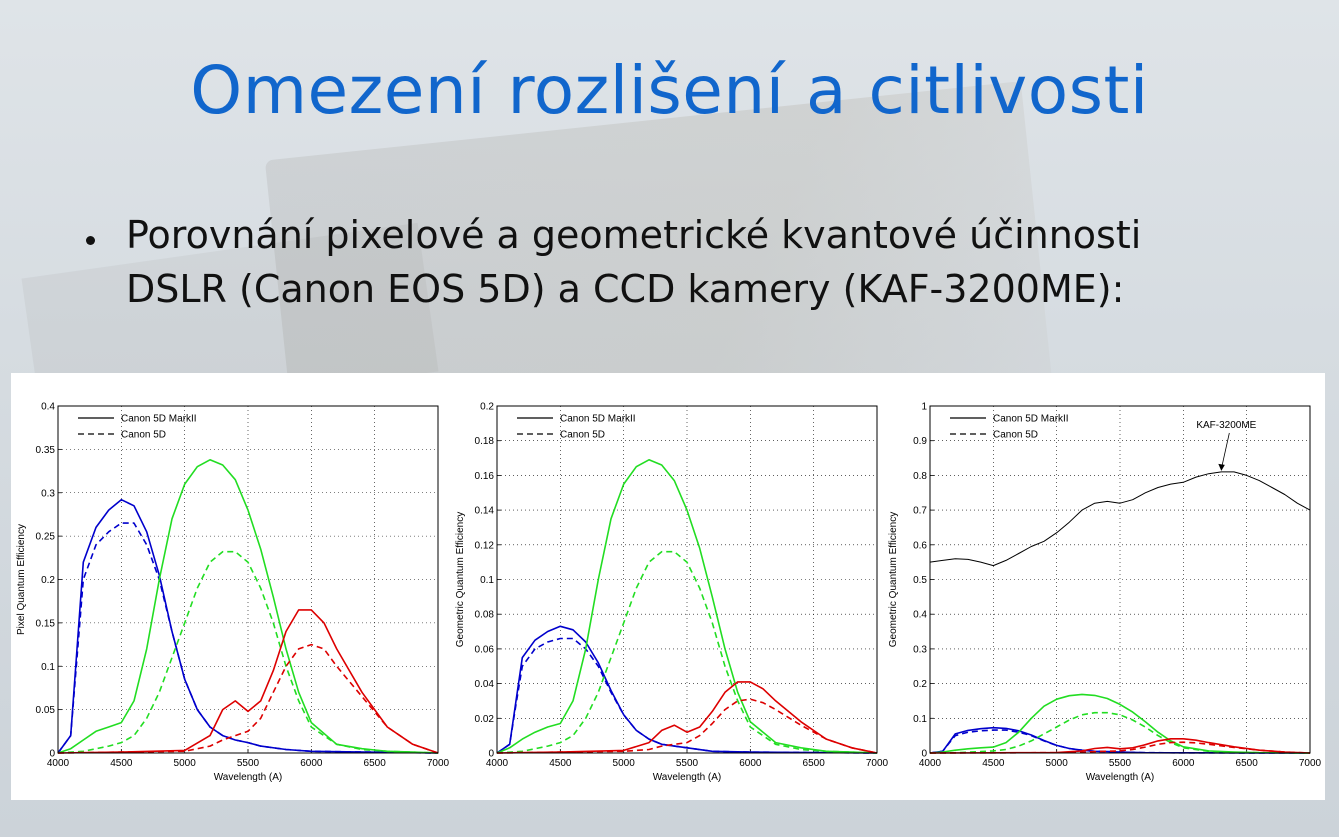  Describe the element at coordinates (90, 240) in the screenshot. I see `bullet-dot-icon` at that location.